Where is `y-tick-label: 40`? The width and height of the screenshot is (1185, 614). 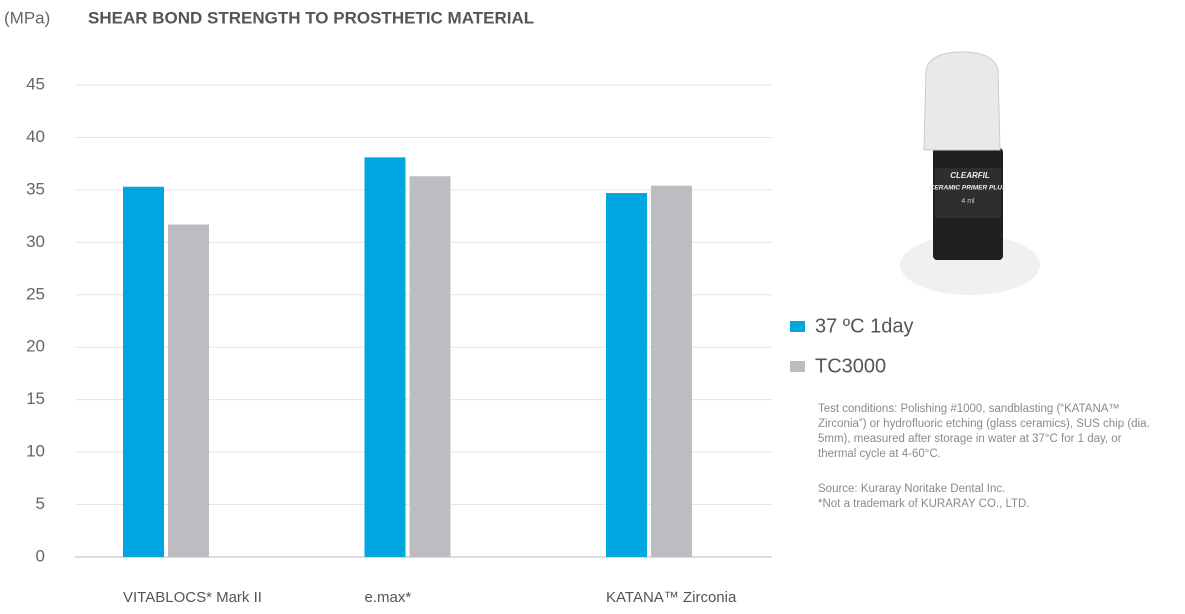
y-tick-label: 40 is located at coordinates (35, 136).